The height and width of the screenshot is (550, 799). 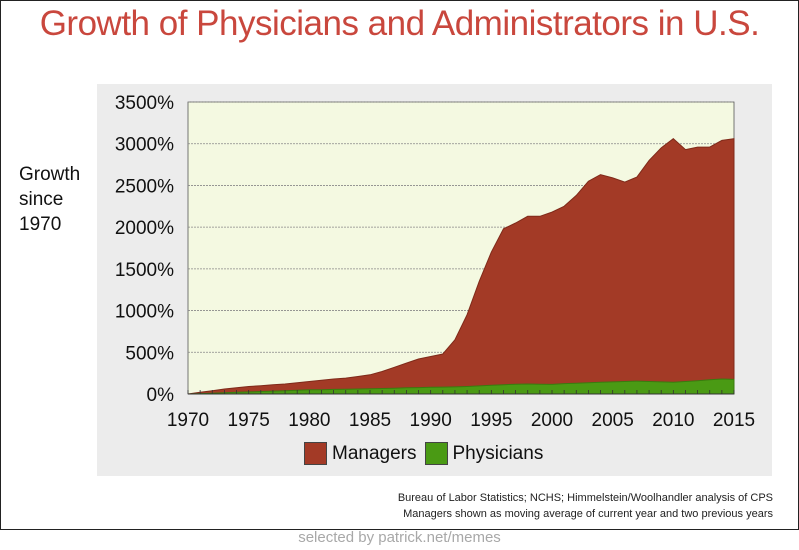 What do you see at coordinates (461, 386) in the screenshot?
I see `series-area-physicians` at bounding box center [461, 386].